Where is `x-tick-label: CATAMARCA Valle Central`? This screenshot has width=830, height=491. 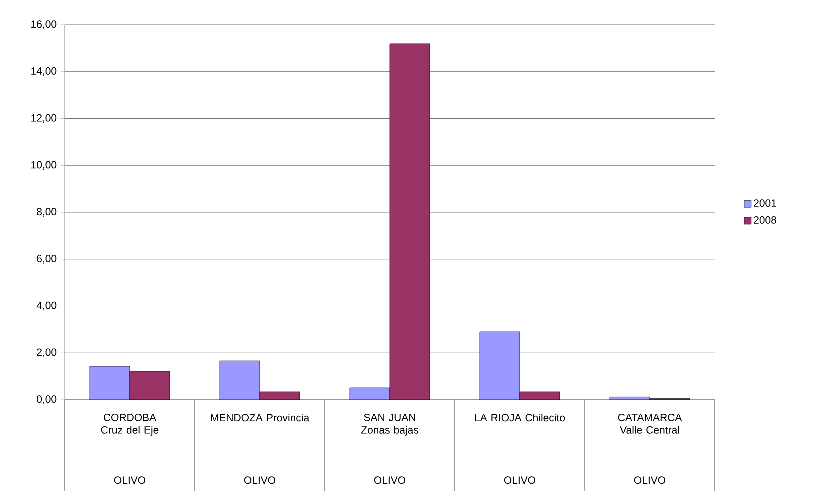
x-tick-label: CATAMARCA Valle Central is located at coordinates (650, 424).